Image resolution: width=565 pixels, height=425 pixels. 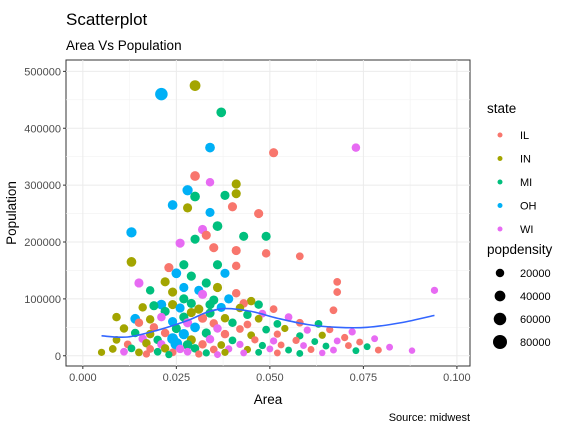 What do you see at coordinates (528, 207) in the screenshot?
I see `legend-label-oh: OH` at bounding box center [528, 207].